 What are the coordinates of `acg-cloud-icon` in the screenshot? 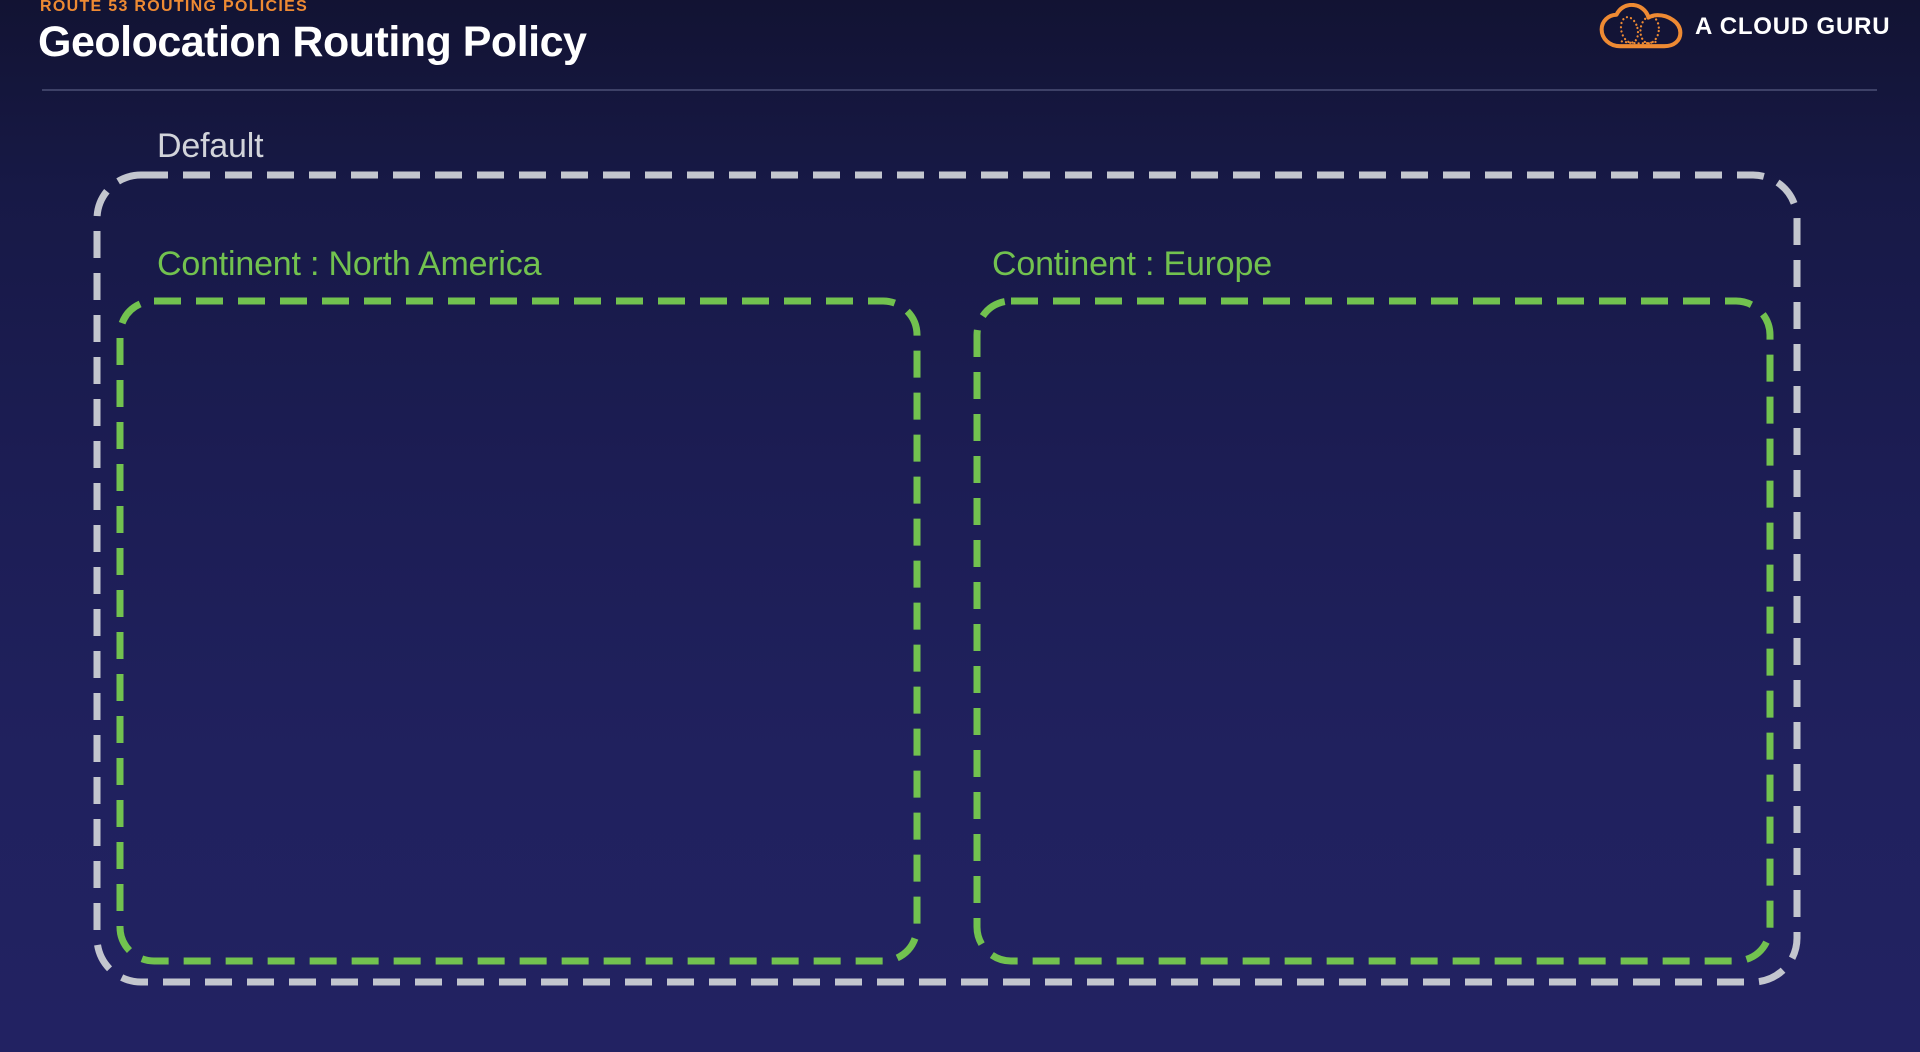 It's located at (1641, 26).